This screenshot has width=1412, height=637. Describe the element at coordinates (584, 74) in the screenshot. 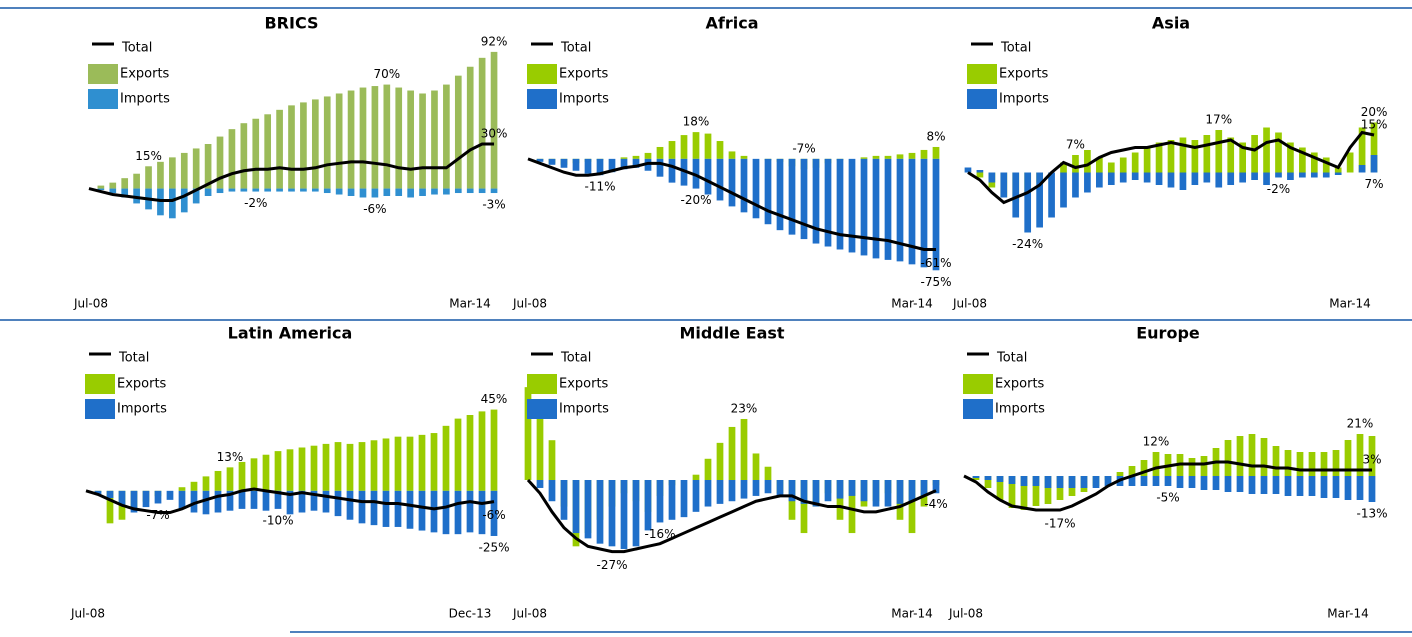

I see `legend-label: Exports` at that location.